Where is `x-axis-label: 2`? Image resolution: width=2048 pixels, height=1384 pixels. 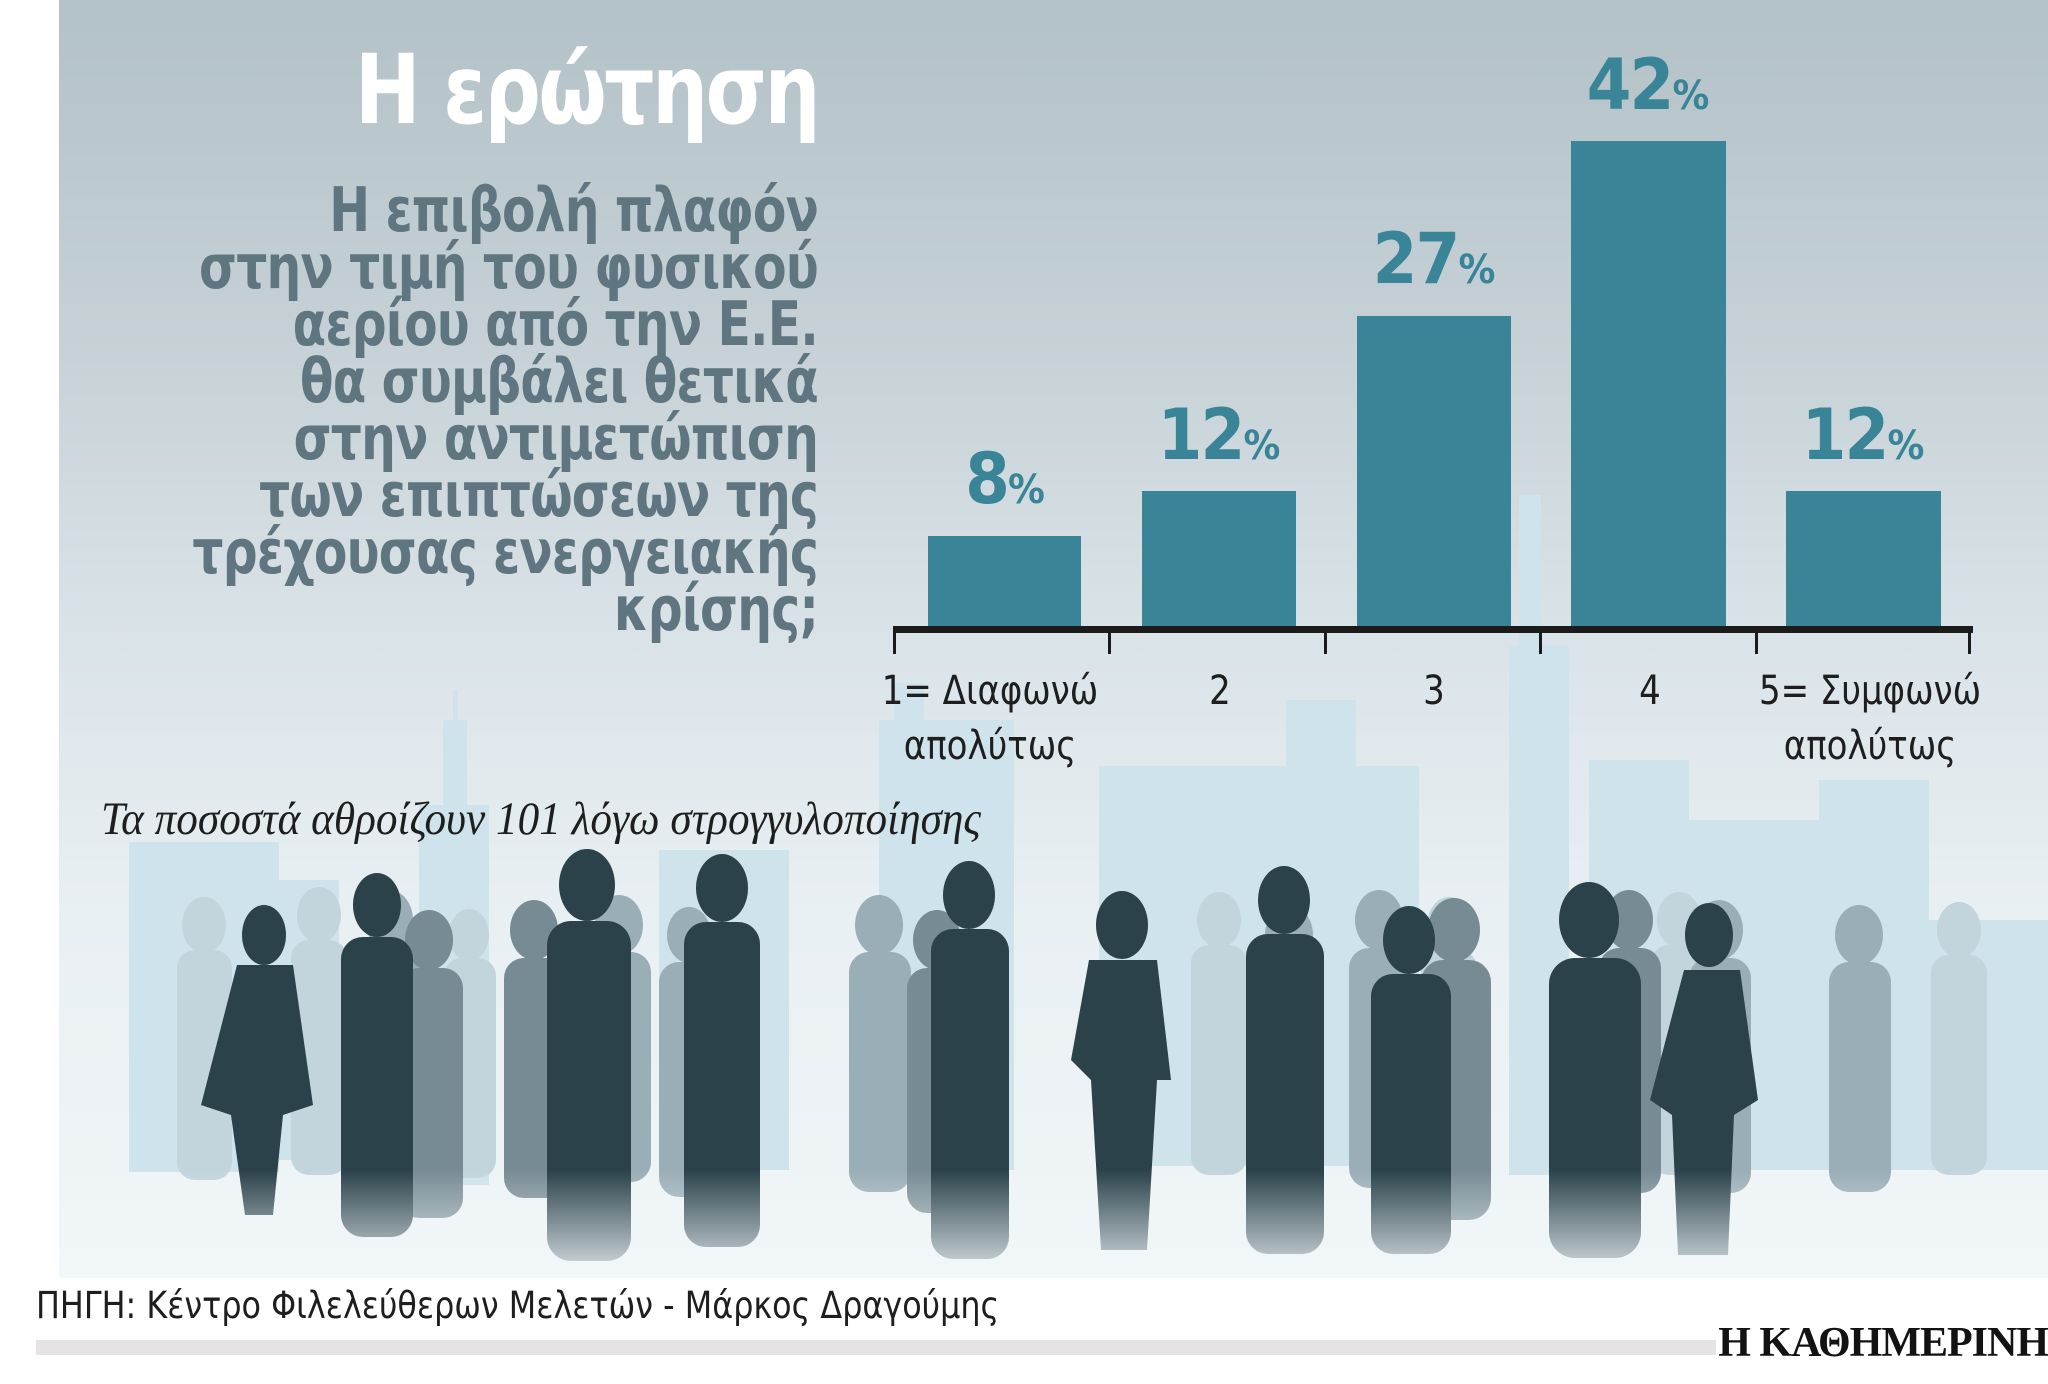
x-axis-label: 2 is located at coordinates (1220, 691).